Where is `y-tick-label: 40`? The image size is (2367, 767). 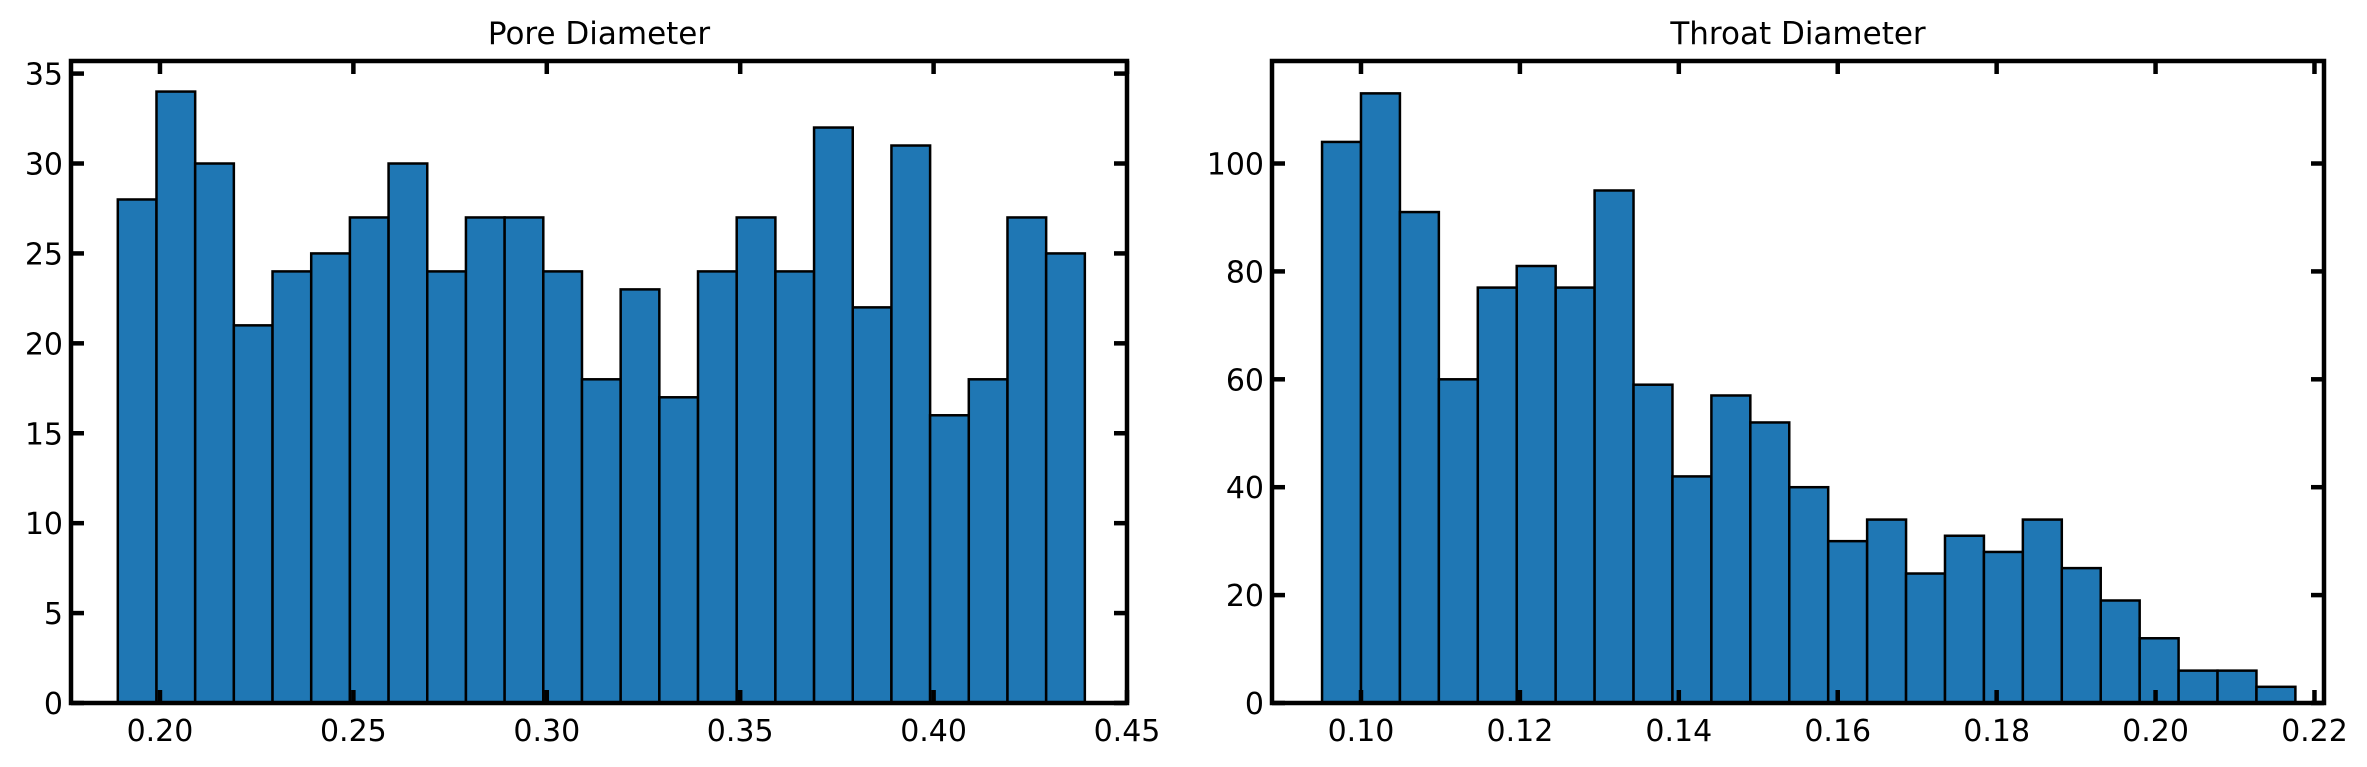
y-tick-label: 40 is located at coordinates (1245, 488).